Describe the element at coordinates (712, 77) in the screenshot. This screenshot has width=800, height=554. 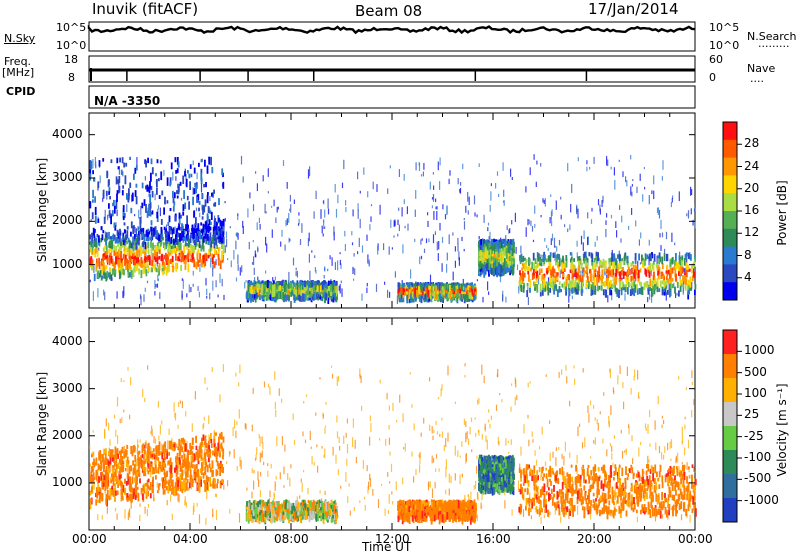
I see `nave-tick-low: 0` at that location.